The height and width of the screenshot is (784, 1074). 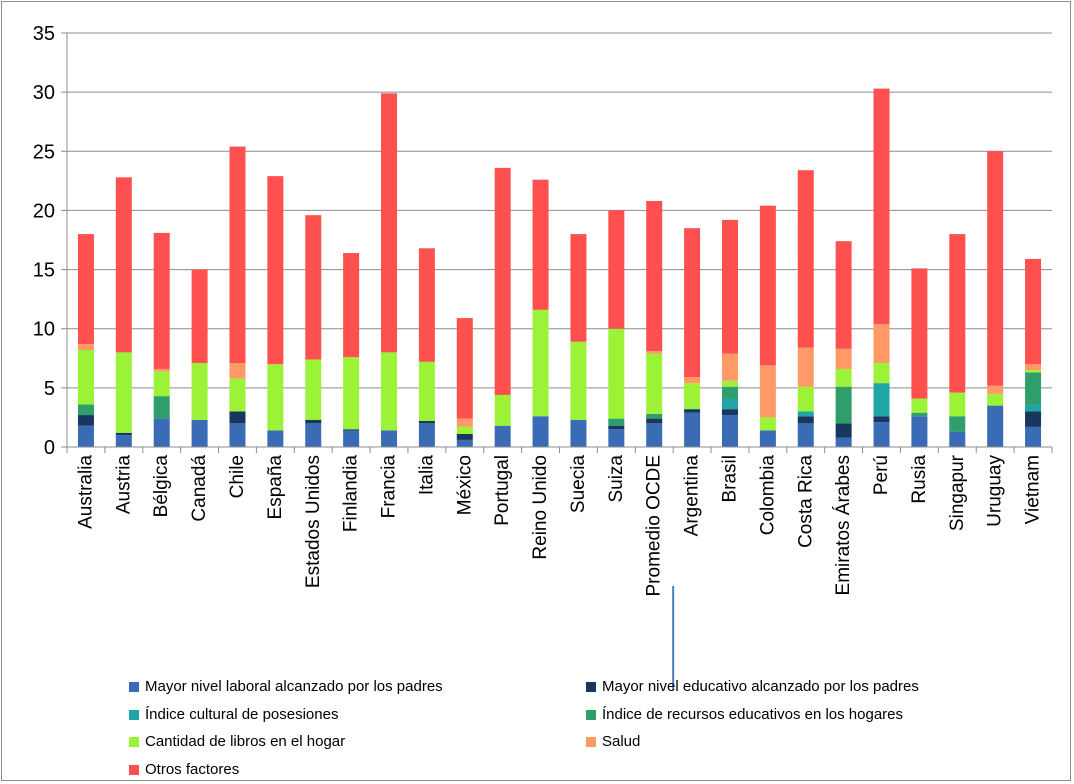 I want to click on x-tick-label: Vietnam, so click(x=1033, y=489).